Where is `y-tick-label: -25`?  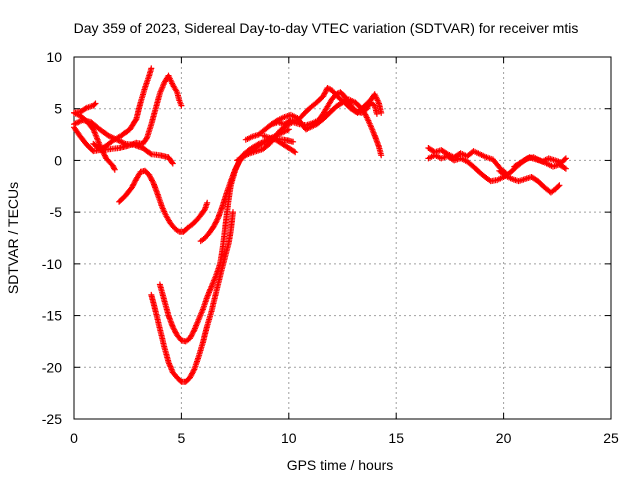
y-tick-label: -25 is located at coordinates (52, 419).